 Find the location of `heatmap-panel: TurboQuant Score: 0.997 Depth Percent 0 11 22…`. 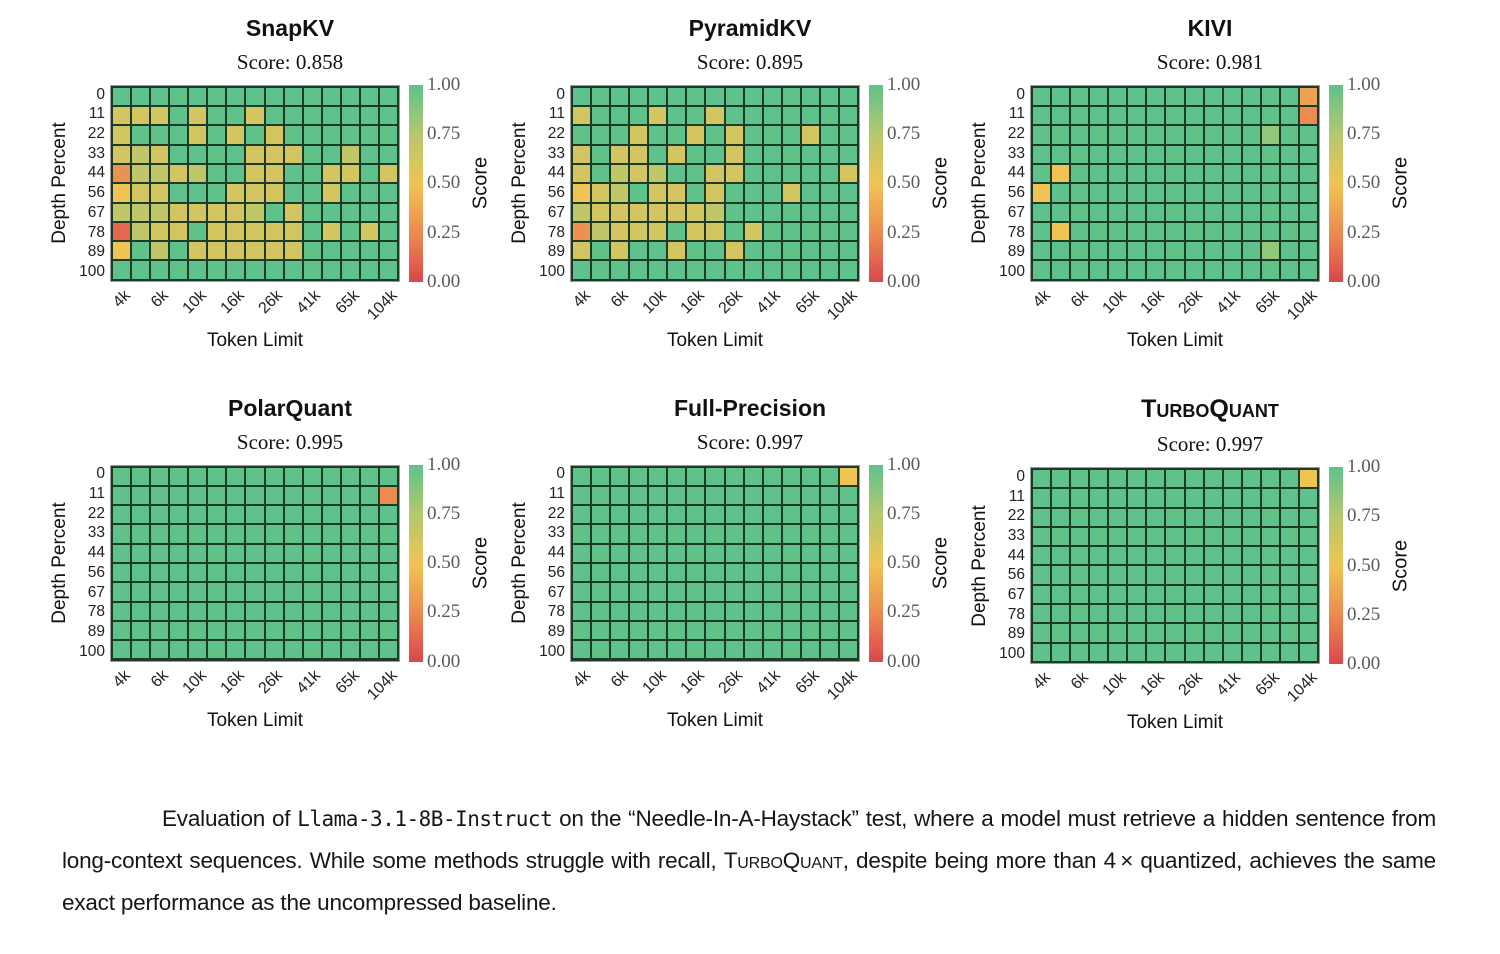

heatmap-panel: TurboQuant Score: 0.997 Depth Percent 0 11 22… is located at coordinates (1196, 564).